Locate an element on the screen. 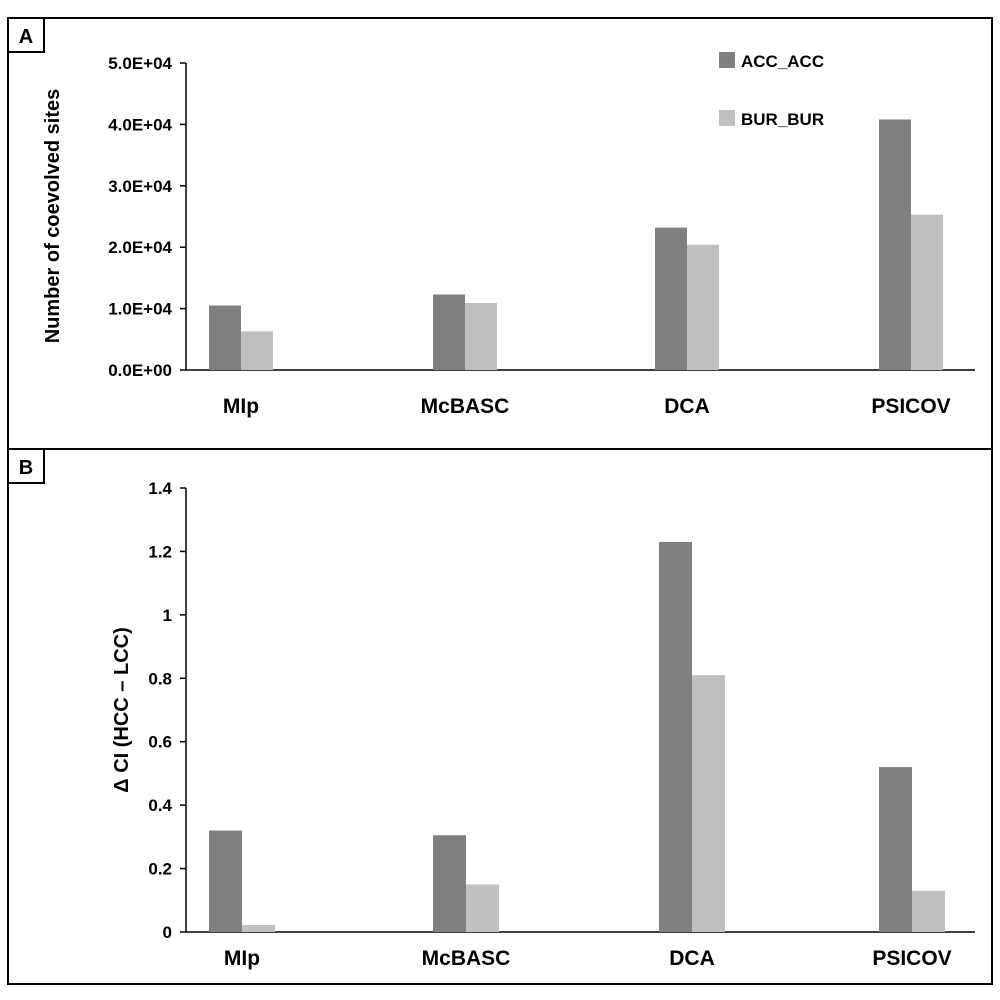  panel-a-legend: ACC_ACC BUR_BUR is located at coordinates (771, 90).